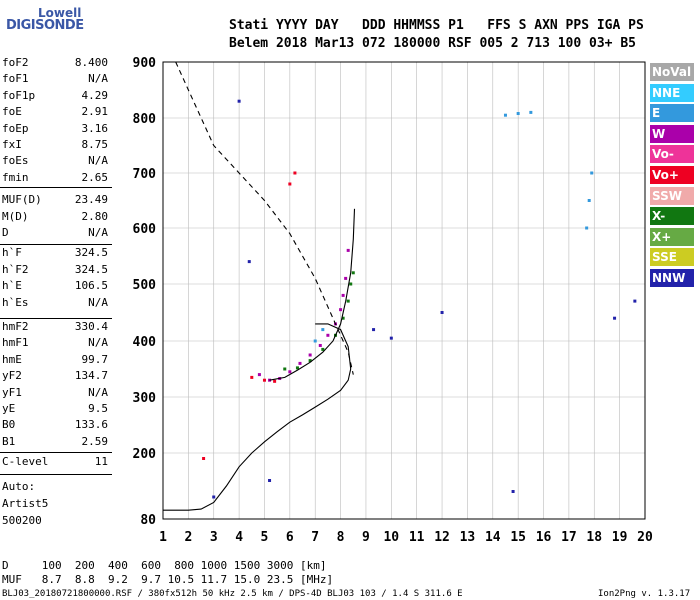 This screenshot has height=600, width=700. Describe the element at coordinates (672, 257) in the screenshot. I see `legend-item: SSE` at that location.